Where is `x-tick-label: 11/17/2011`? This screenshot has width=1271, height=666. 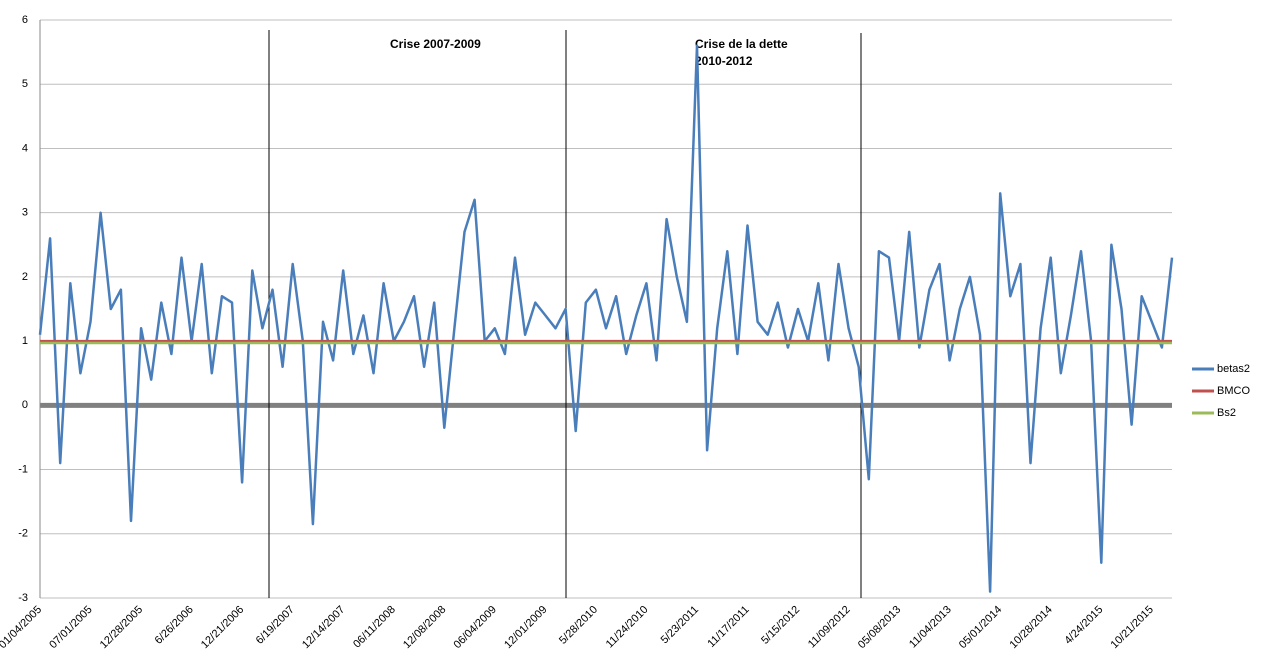
x-tick-label: 11/17/2011 is located at coordinates (728, 627).